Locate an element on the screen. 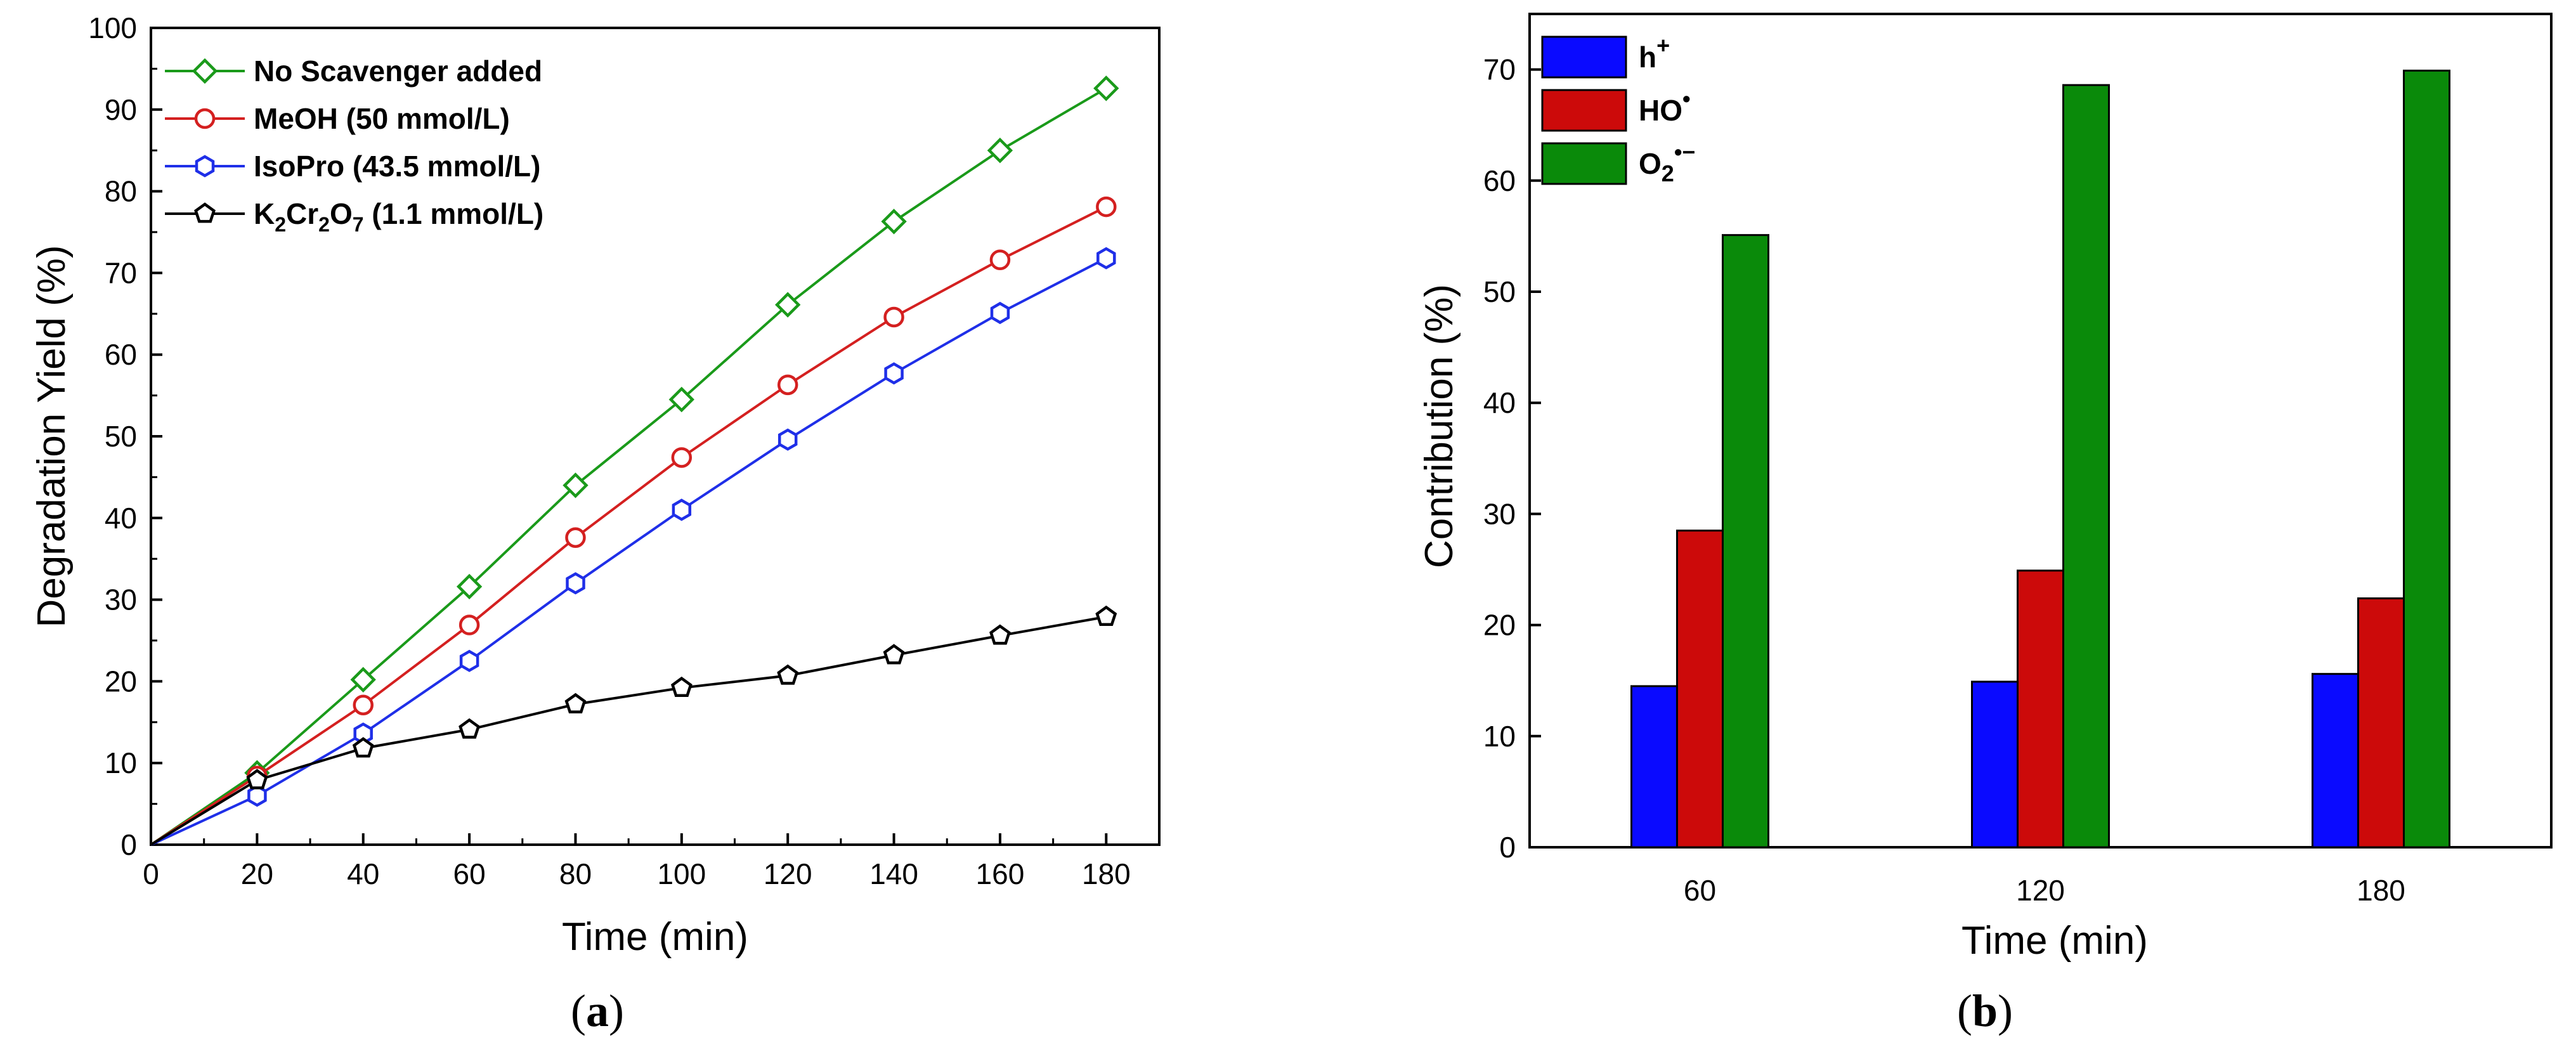 The height and width of the screenshot is (1047, 2576). legend-marker is located at coordinates (205, 213).